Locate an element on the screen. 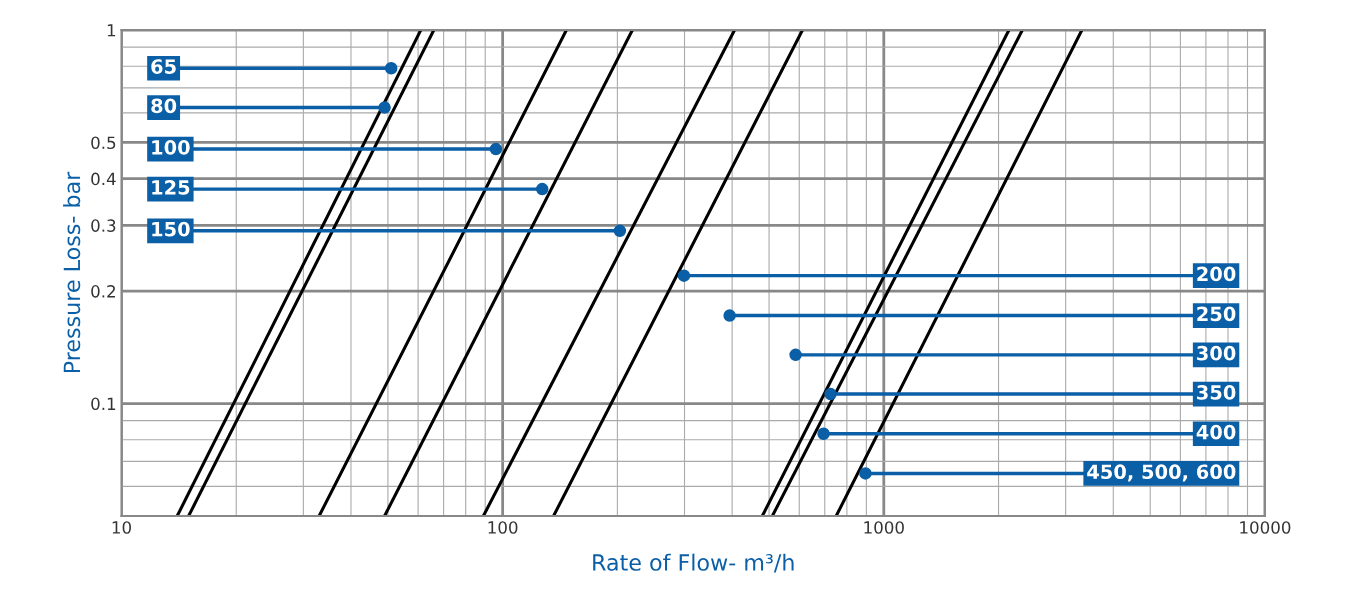  x-axis-title: Rate of Flow- m³/h is located at coordinates (693, 563).